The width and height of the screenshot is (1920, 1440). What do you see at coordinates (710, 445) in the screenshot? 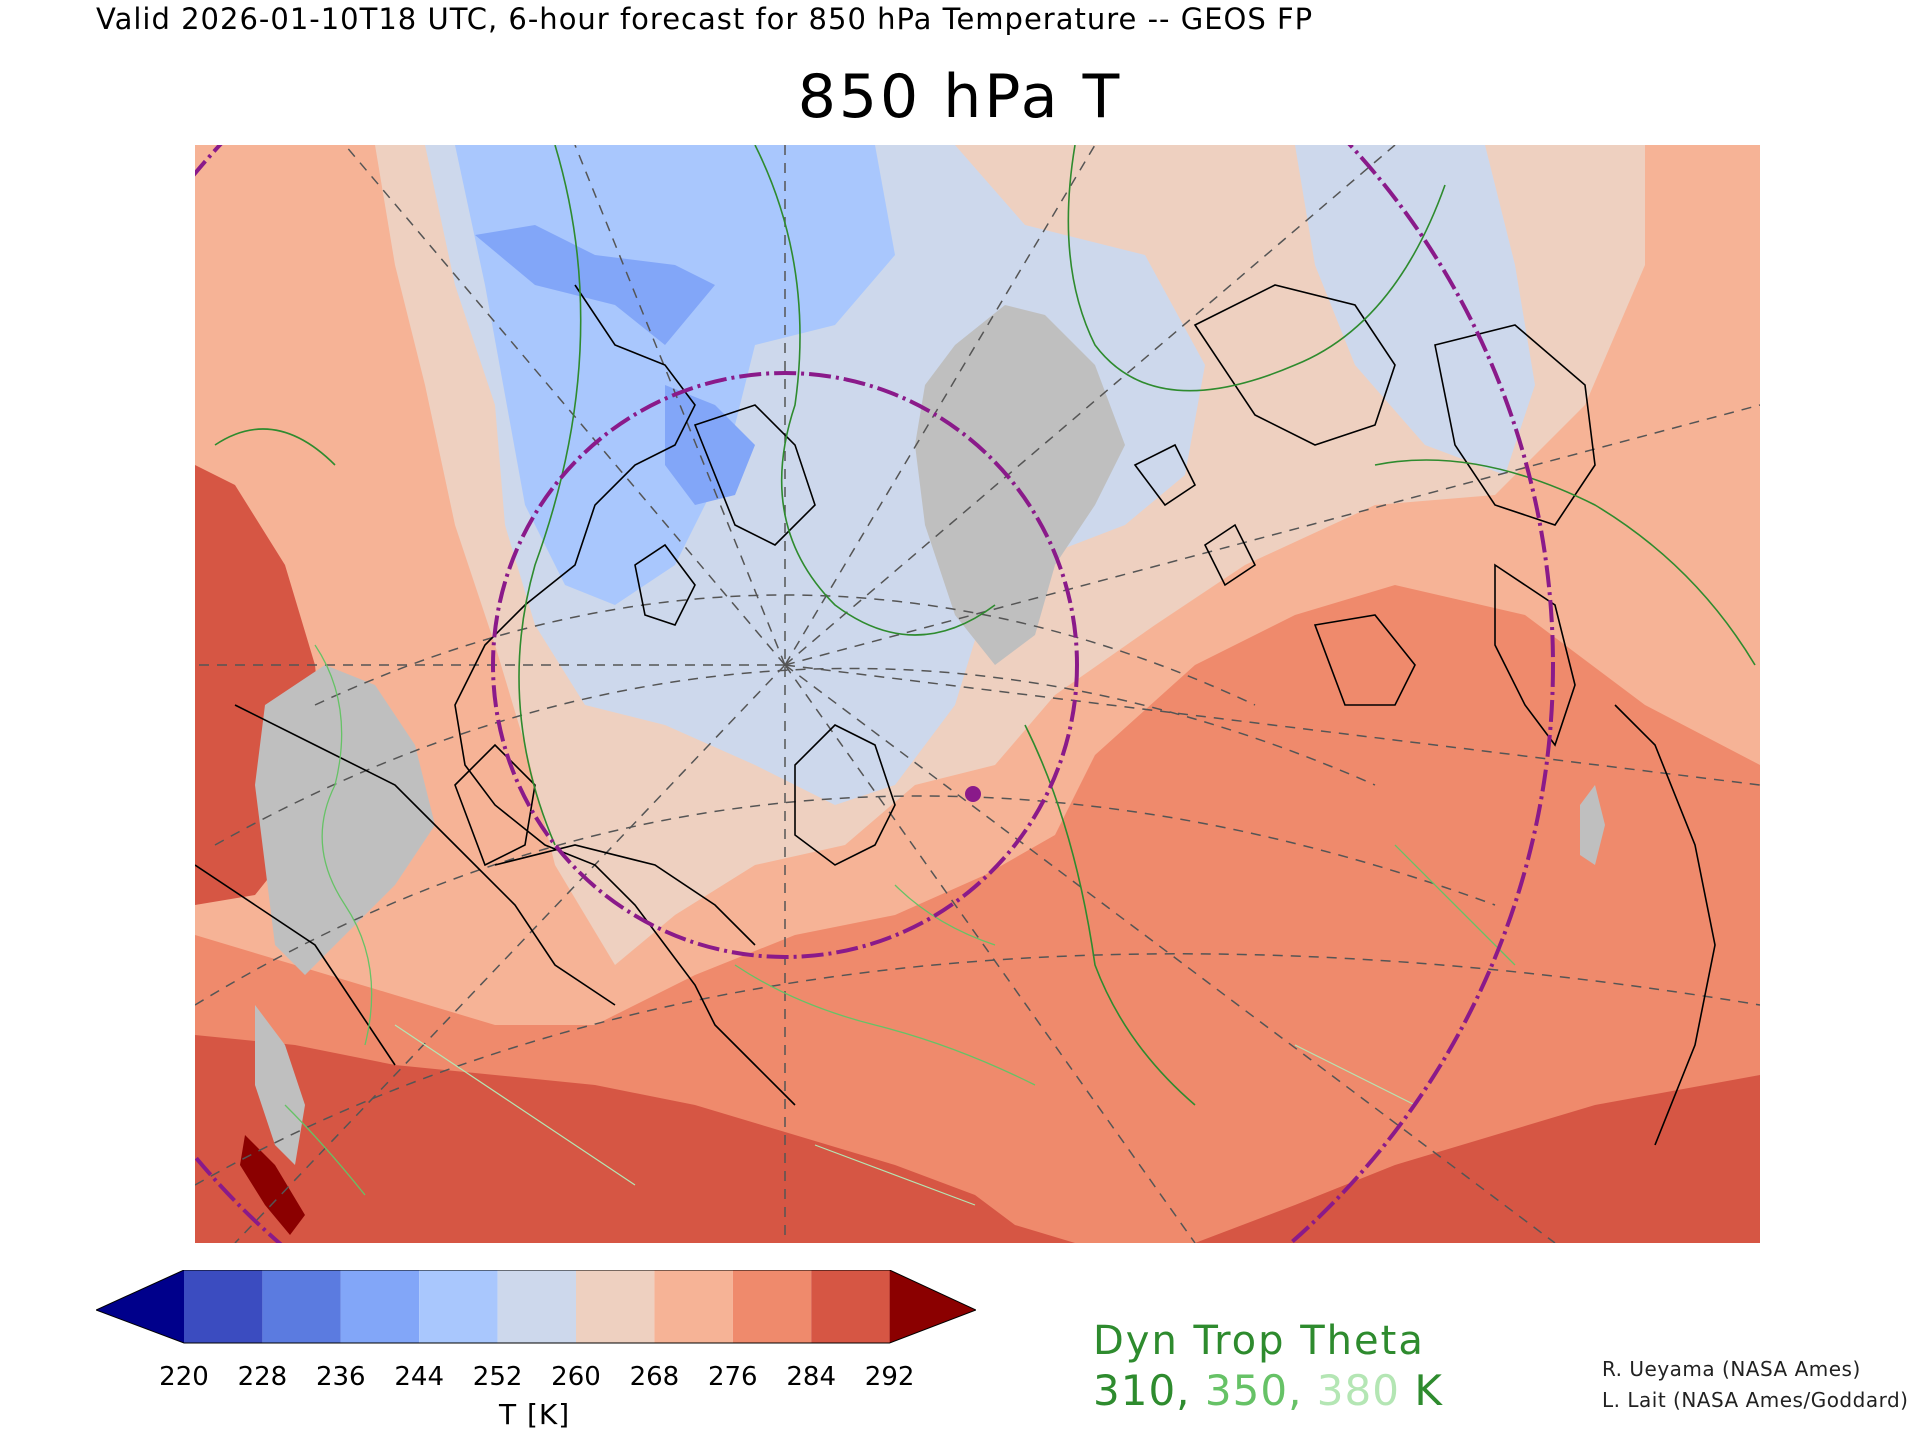
I see `temp-band-236-244-b` at bounding box center [710, 445].